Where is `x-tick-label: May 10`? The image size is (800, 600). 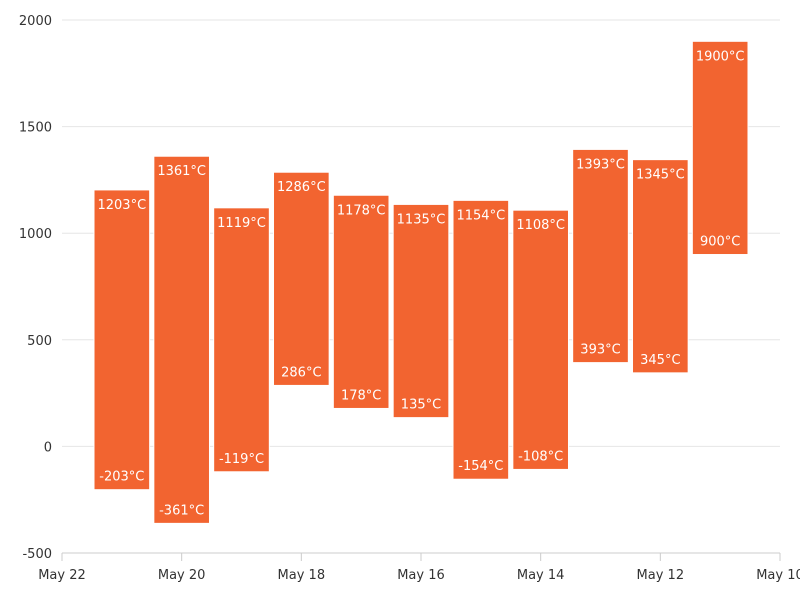 x-tick-label: May 10 is located at coordinates (778, 575).